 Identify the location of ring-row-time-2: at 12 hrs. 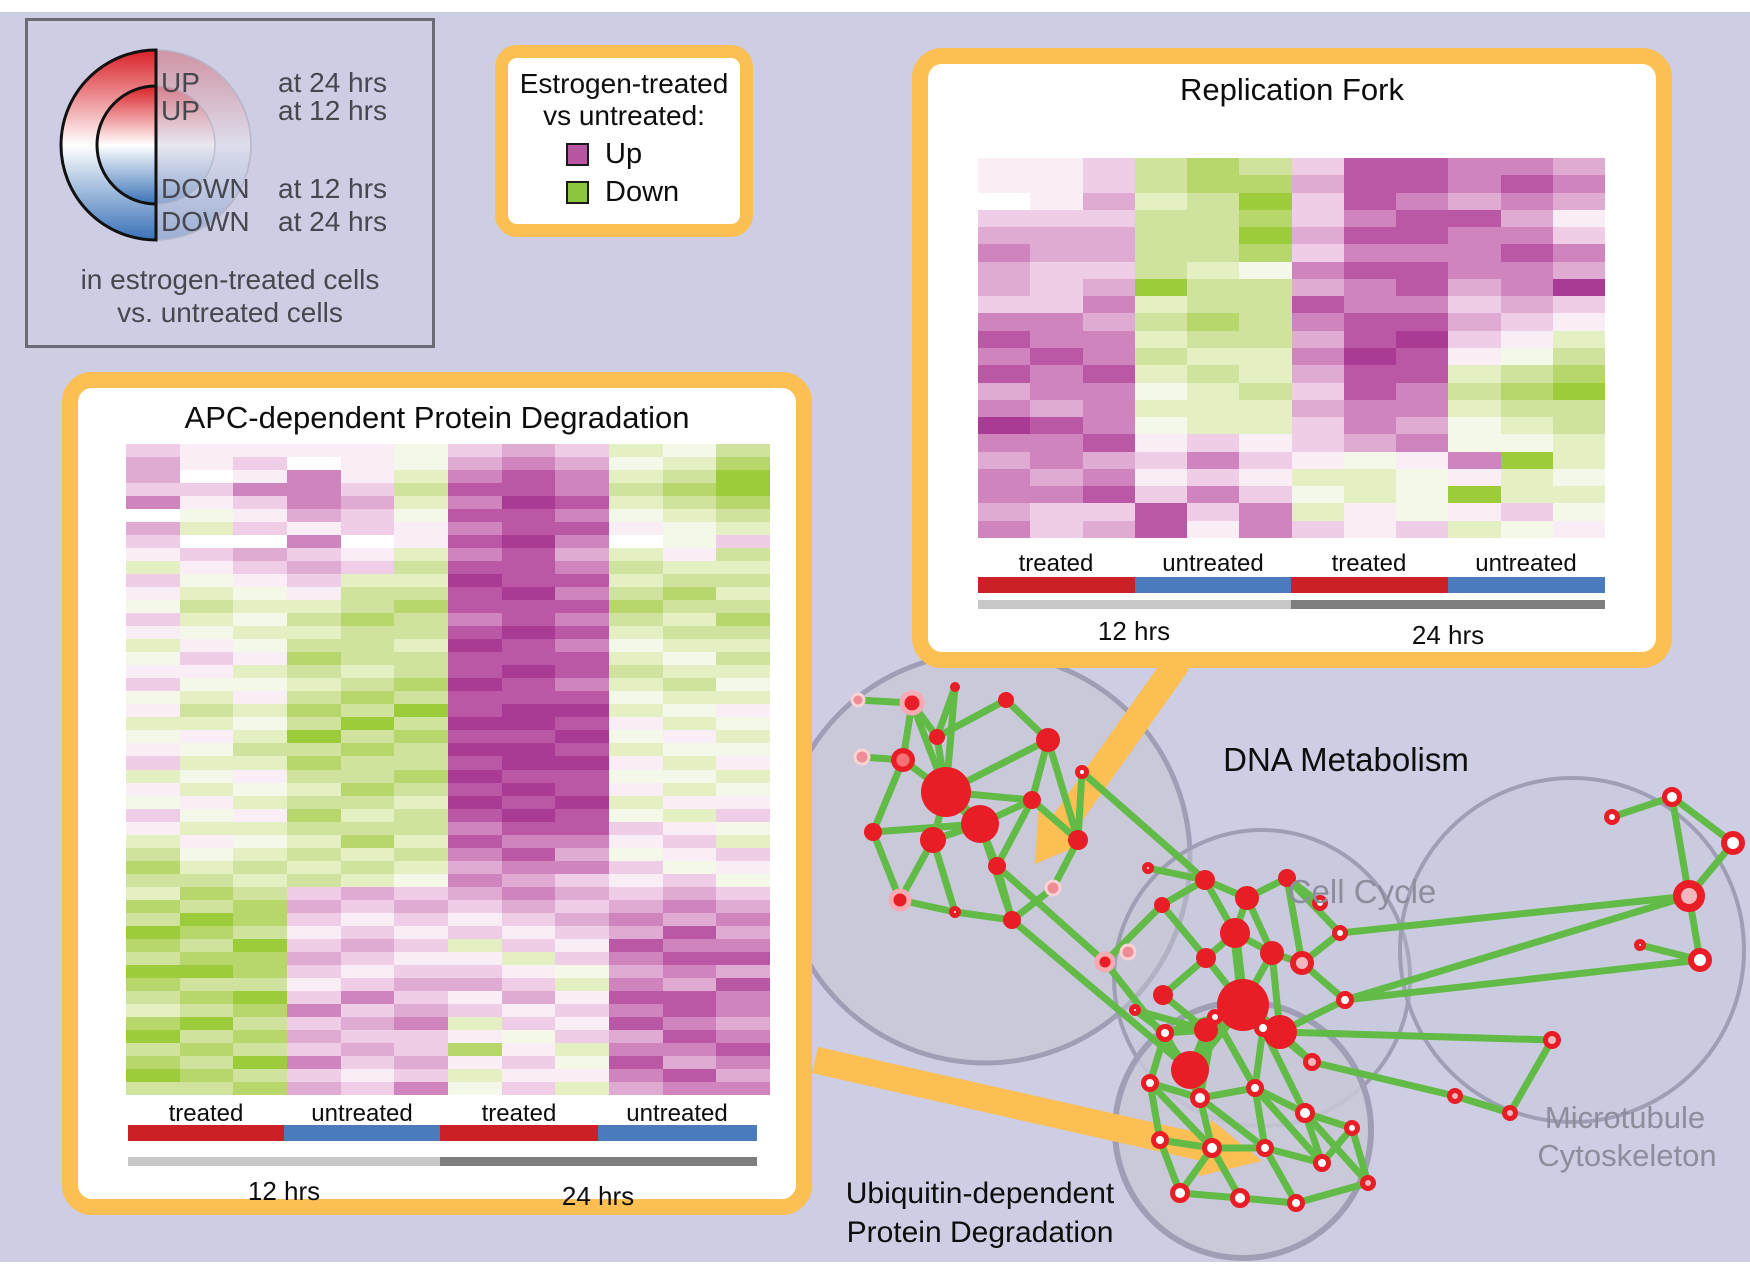
(332, 188).